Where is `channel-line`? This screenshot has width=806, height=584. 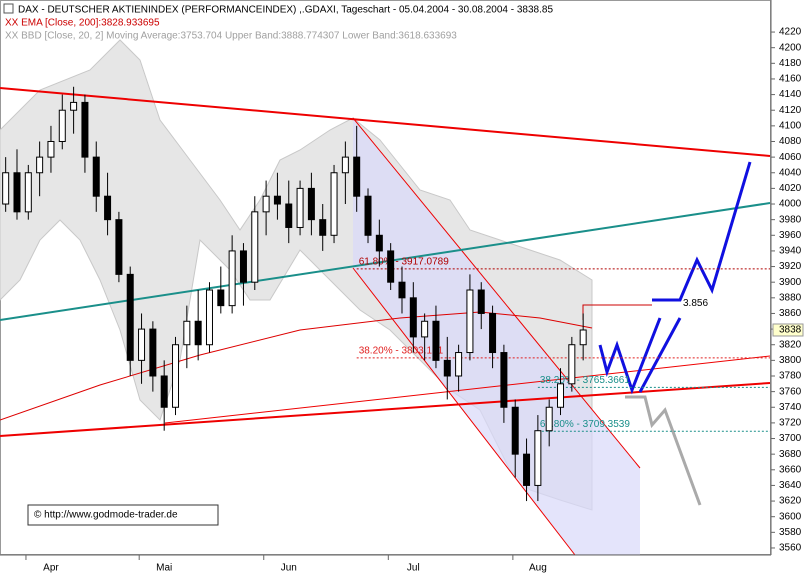 channel-line is located at coordinates (464, 411).